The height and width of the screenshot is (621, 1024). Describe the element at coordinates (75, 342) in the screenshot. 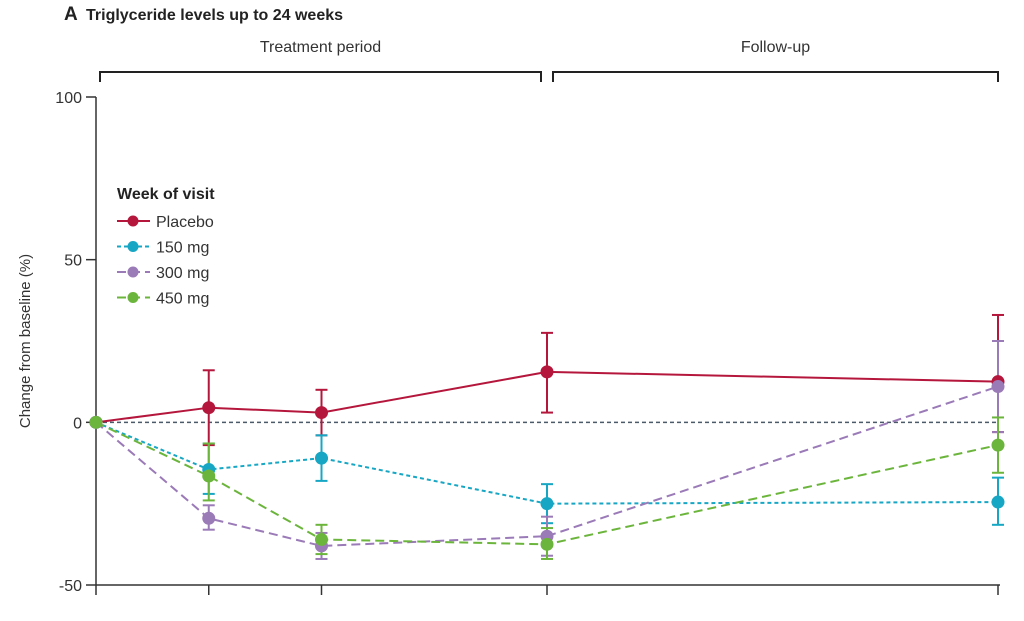

I see `y-ticks: -50 0 50 100` at that location.